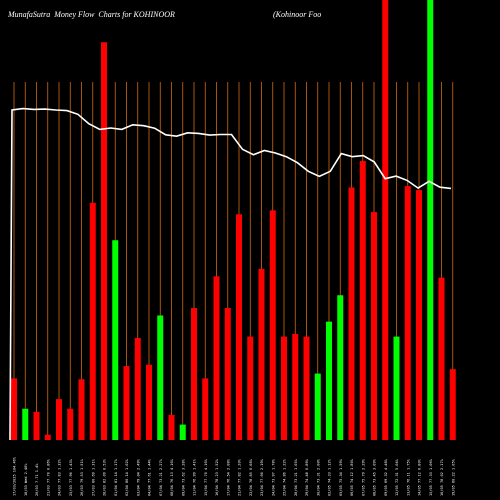  Describe the element at coordinates (318, 477) in the screenshot. I see `x-tick-label: 30/04 73.31 2.00%` at that location.